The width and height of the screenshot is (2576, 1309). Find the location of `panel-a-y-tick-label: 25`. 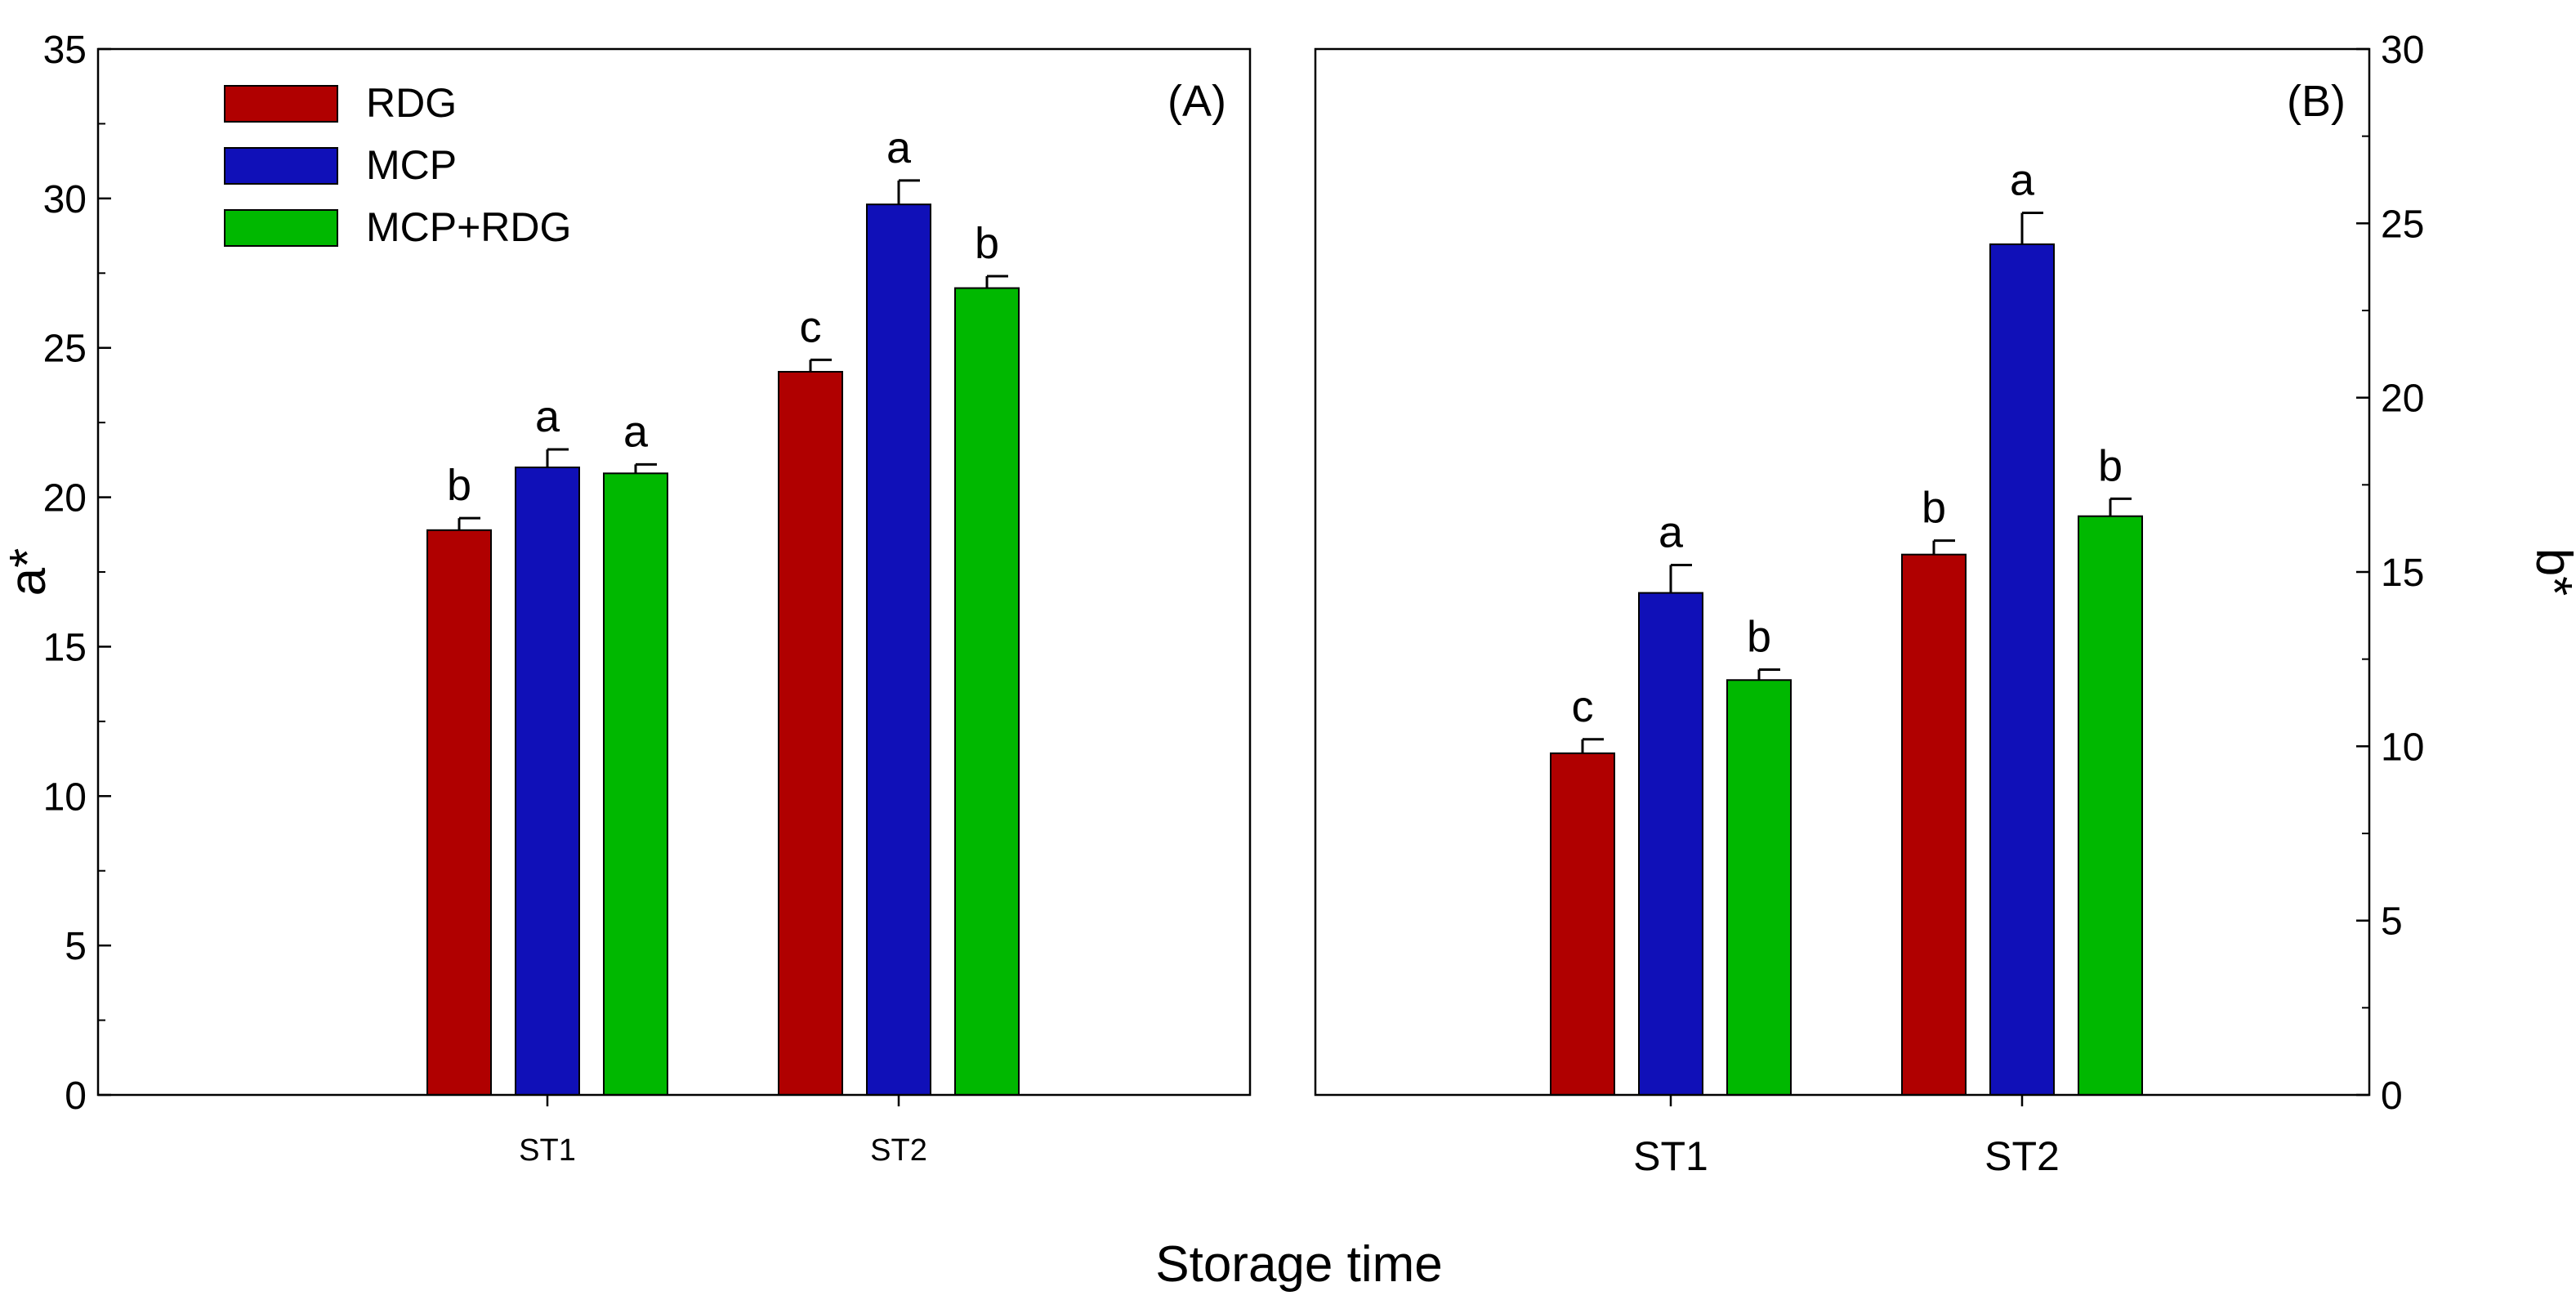

panel-a-y-tick-label: 25 is located at coordinates (65, 349).